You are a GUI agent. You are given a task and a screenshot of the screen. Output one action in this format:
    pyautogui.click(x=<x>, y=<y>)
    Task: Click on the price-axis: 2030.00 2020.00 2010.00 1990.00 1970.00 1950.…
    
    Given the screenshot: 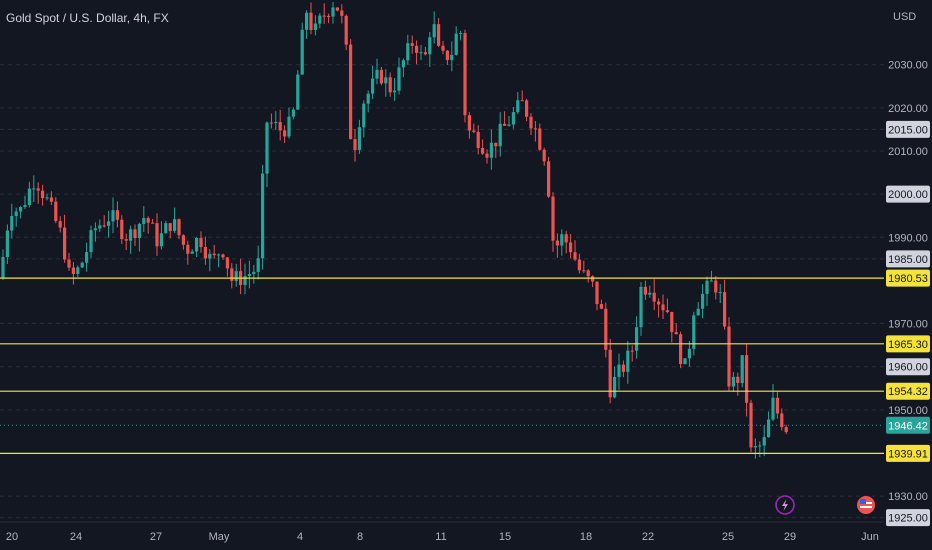 What is the action you would take?
    pyautogui.click(x=908, y=293)
    